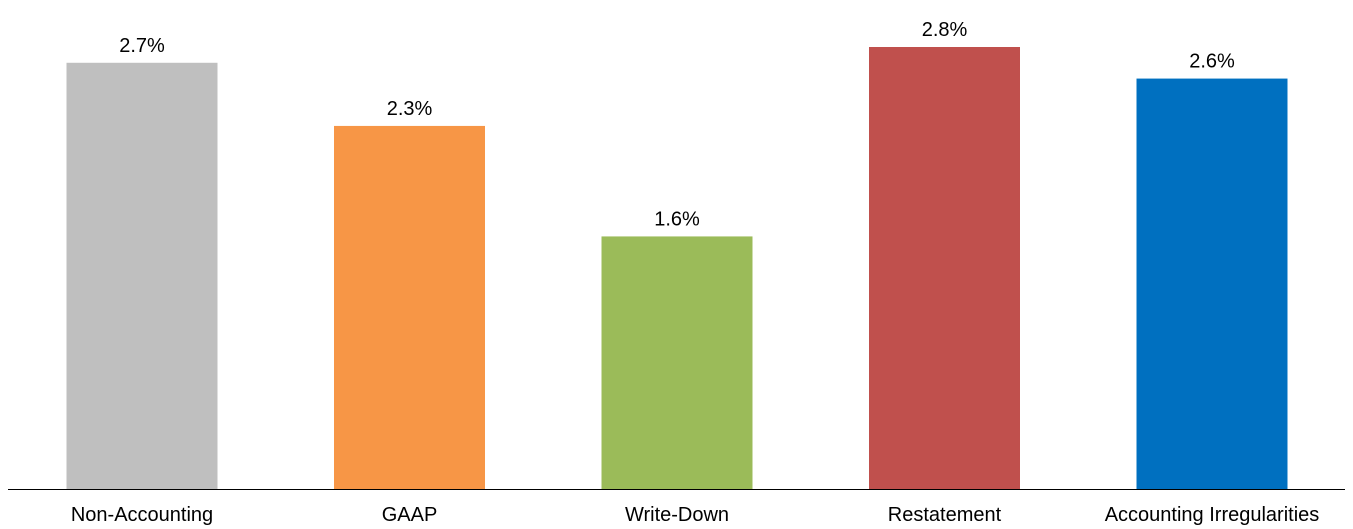  What do you see at coordinates (677, 362) in the screenshot?
I see `bar-write-down` at bounding box center [677, 362].